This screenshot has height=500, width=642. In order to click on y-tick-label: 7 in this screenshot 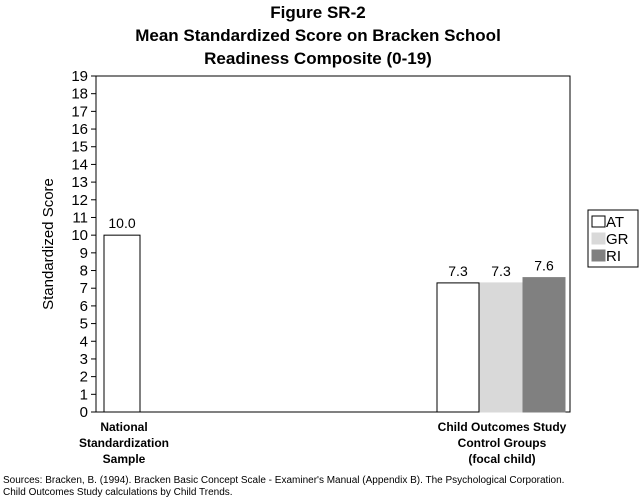, I will do `click(84, 288)`.